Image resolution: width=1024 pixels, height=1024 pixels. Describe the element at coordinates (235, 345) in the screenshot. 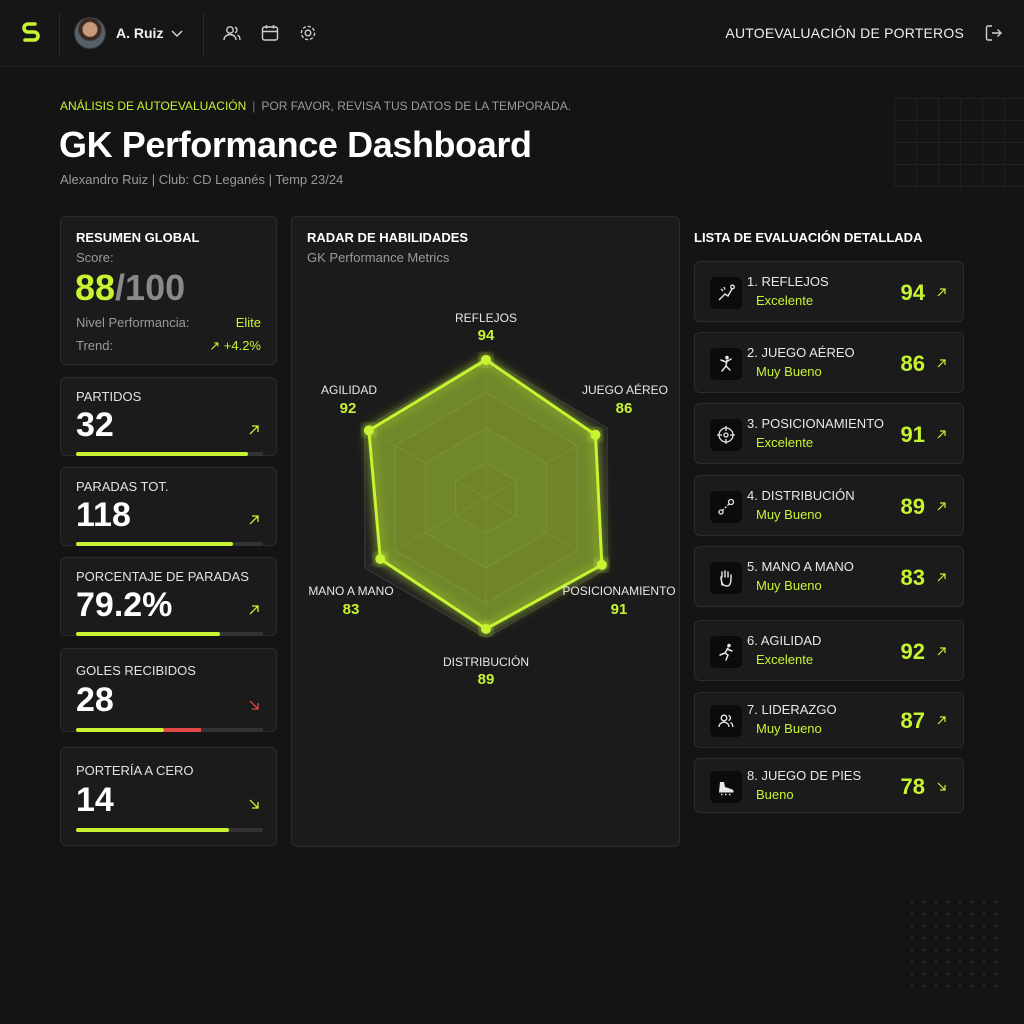

I see `trend-value: ↗ +4.2%` at that location.